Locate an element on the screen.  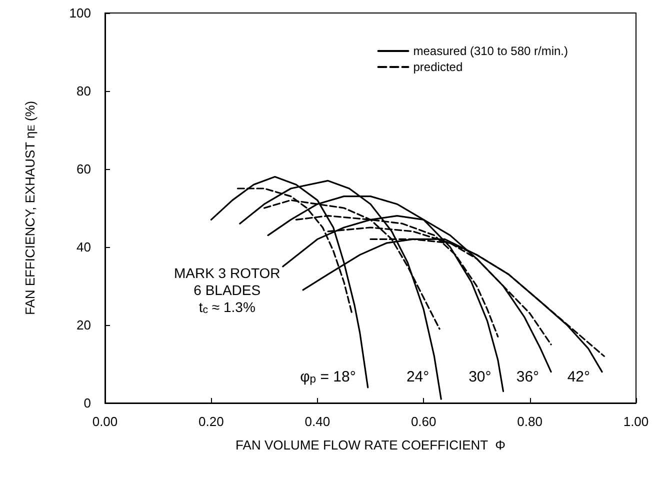
legend-label: predicted is located at coordinates (438, 67).